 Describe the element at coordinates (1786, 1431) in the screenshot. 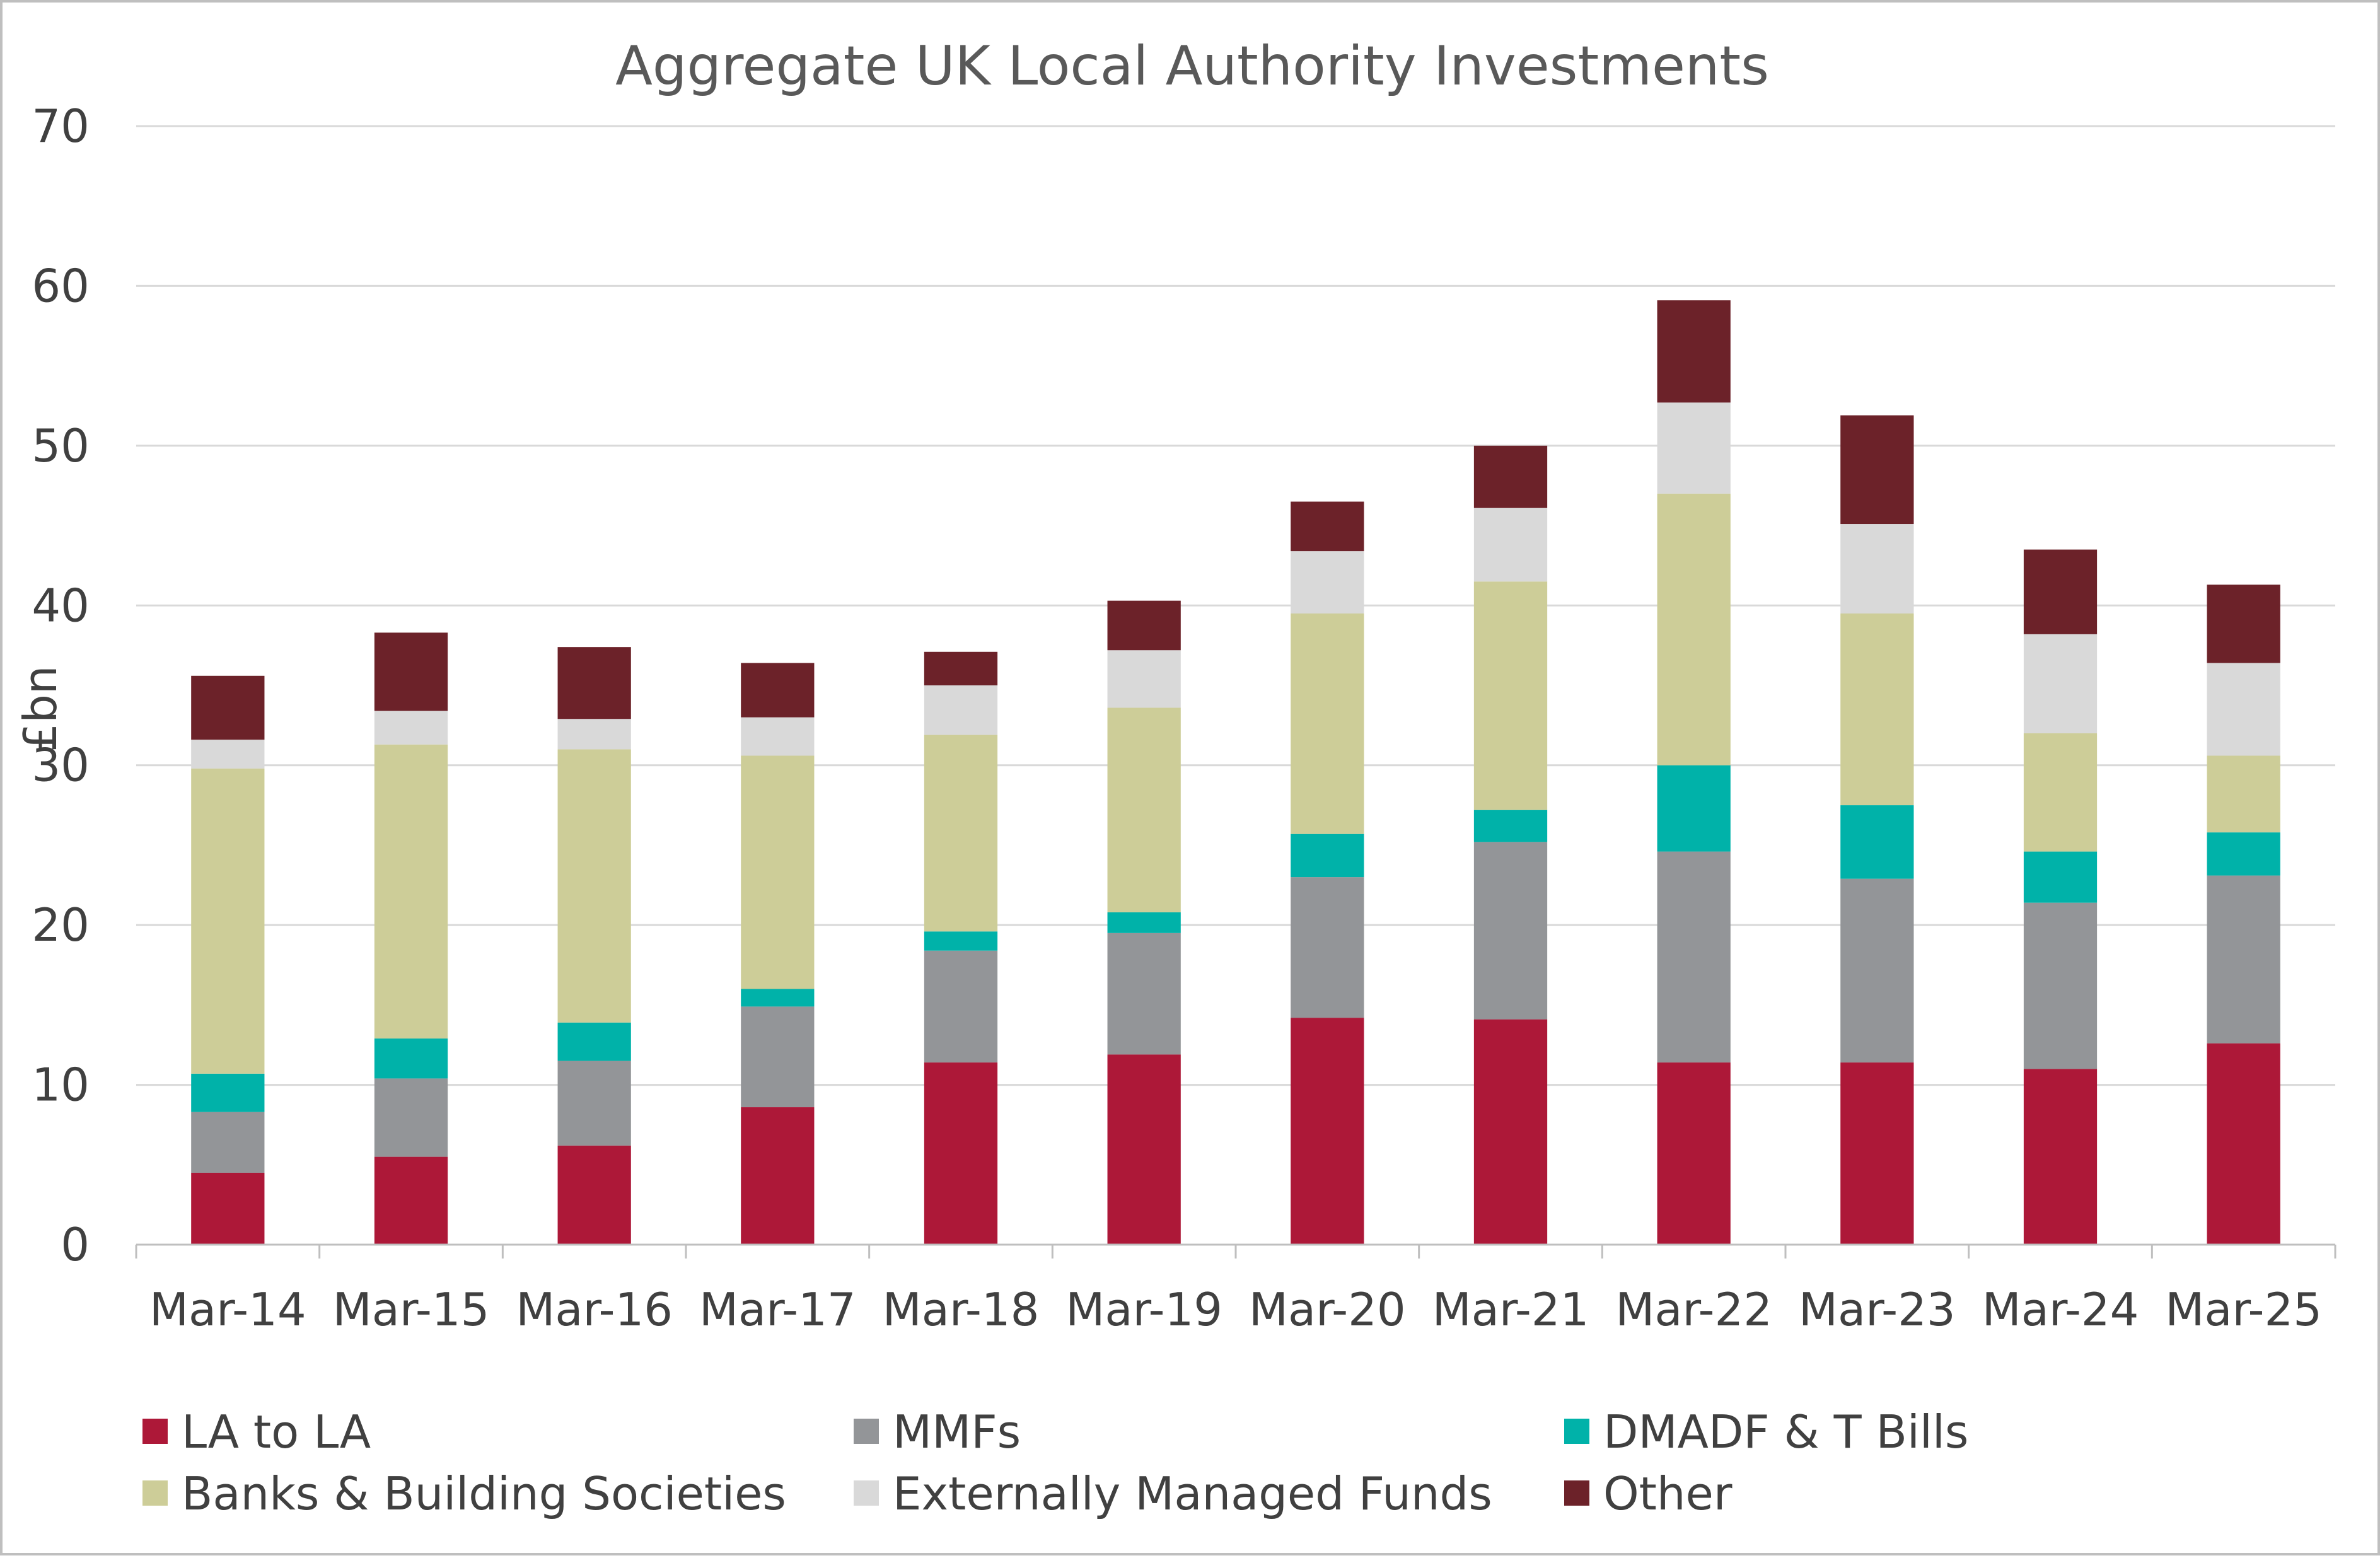

I see `legend-label: DMADF & T Bills` at that location.